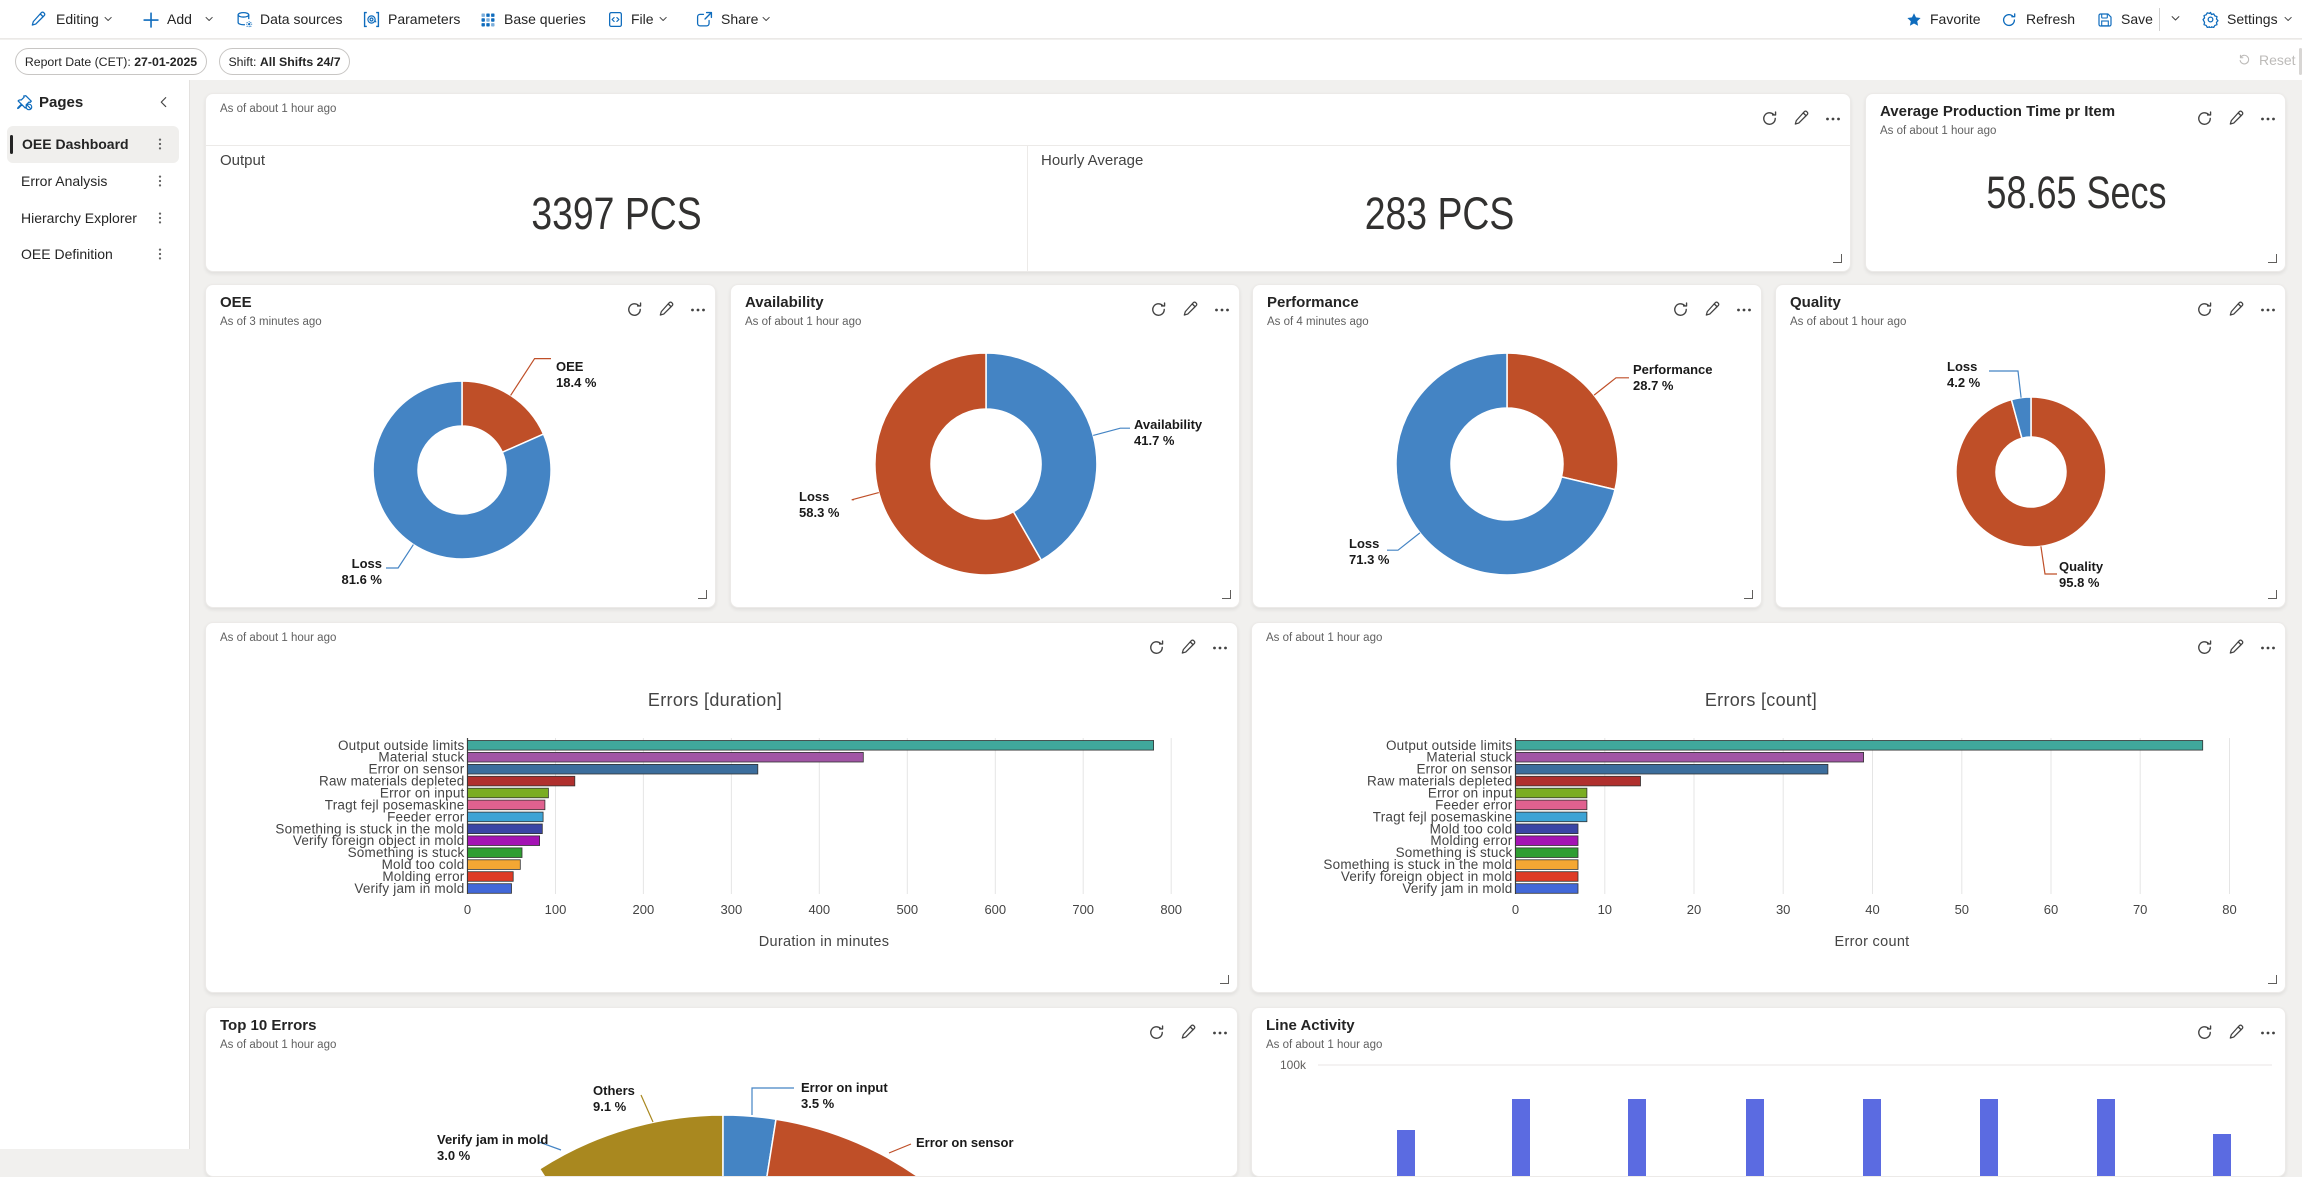 The image size is (2302, 1177). What do you see at coordinates (824, 942) in the screenshot?
I see `svg-text: Duration in minutes` at bounding box center [824, 942].